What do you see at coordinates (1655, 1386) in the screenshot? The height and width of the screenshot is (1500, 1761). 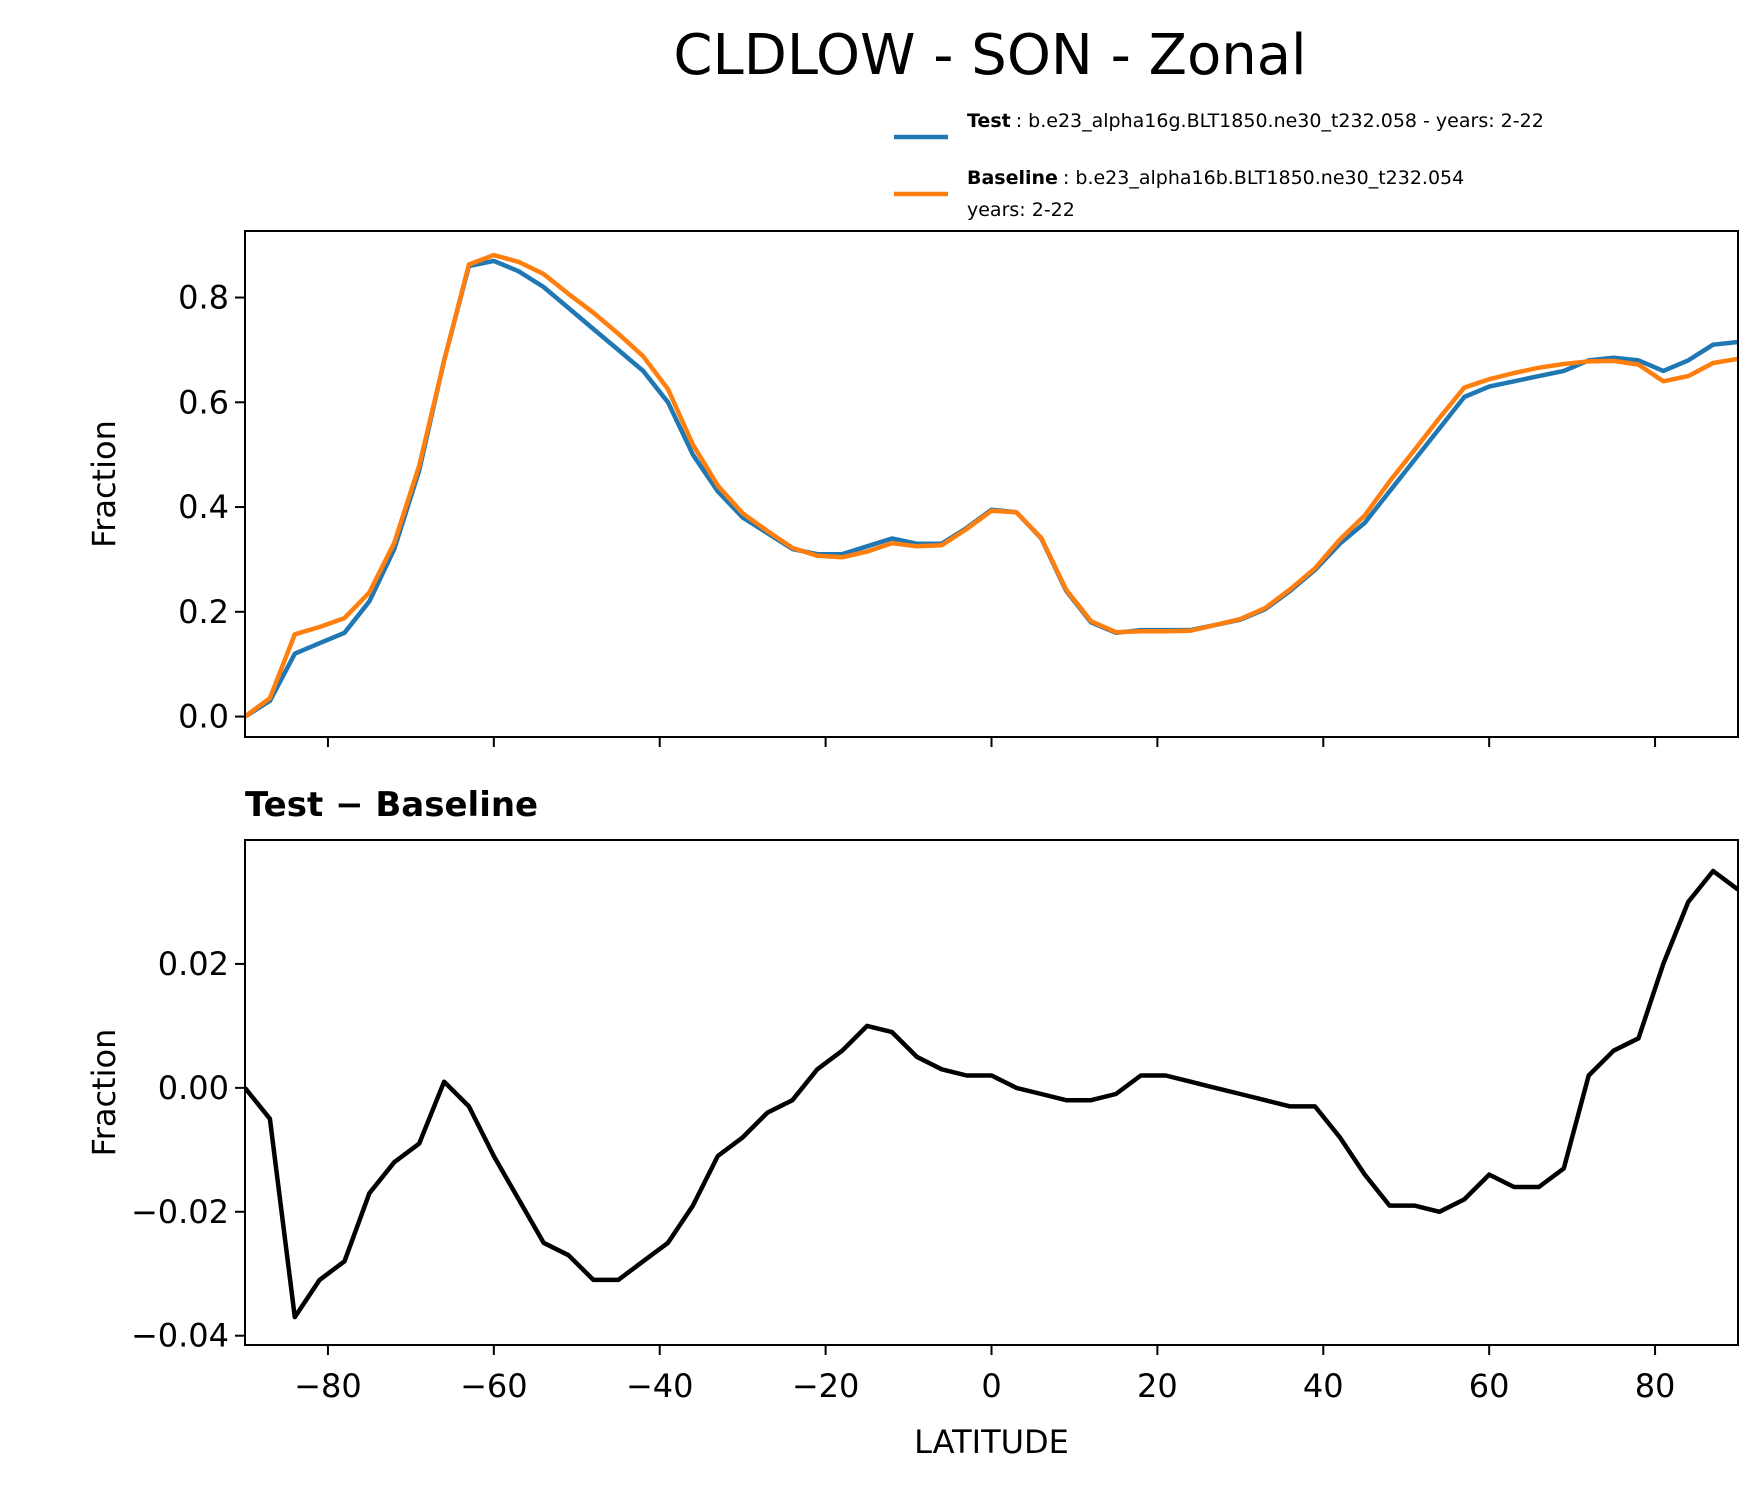 I see `x-tick-label: 80` at bounding box center [1655, 1386].